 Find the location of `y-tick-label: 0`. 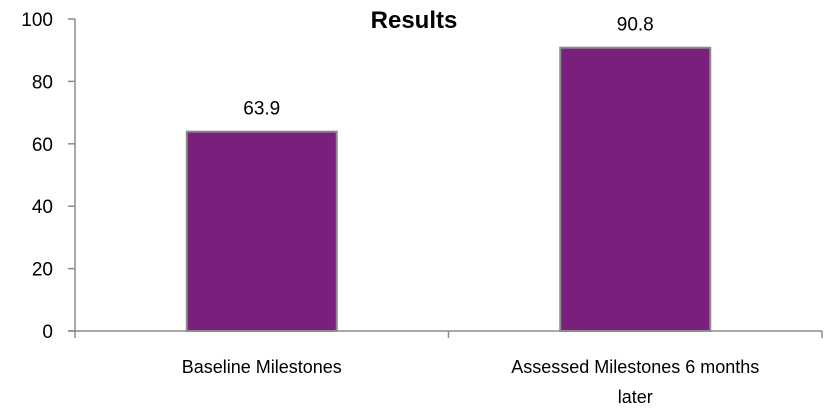

y-tick-label: 0 is located at coordinates (47, 332).